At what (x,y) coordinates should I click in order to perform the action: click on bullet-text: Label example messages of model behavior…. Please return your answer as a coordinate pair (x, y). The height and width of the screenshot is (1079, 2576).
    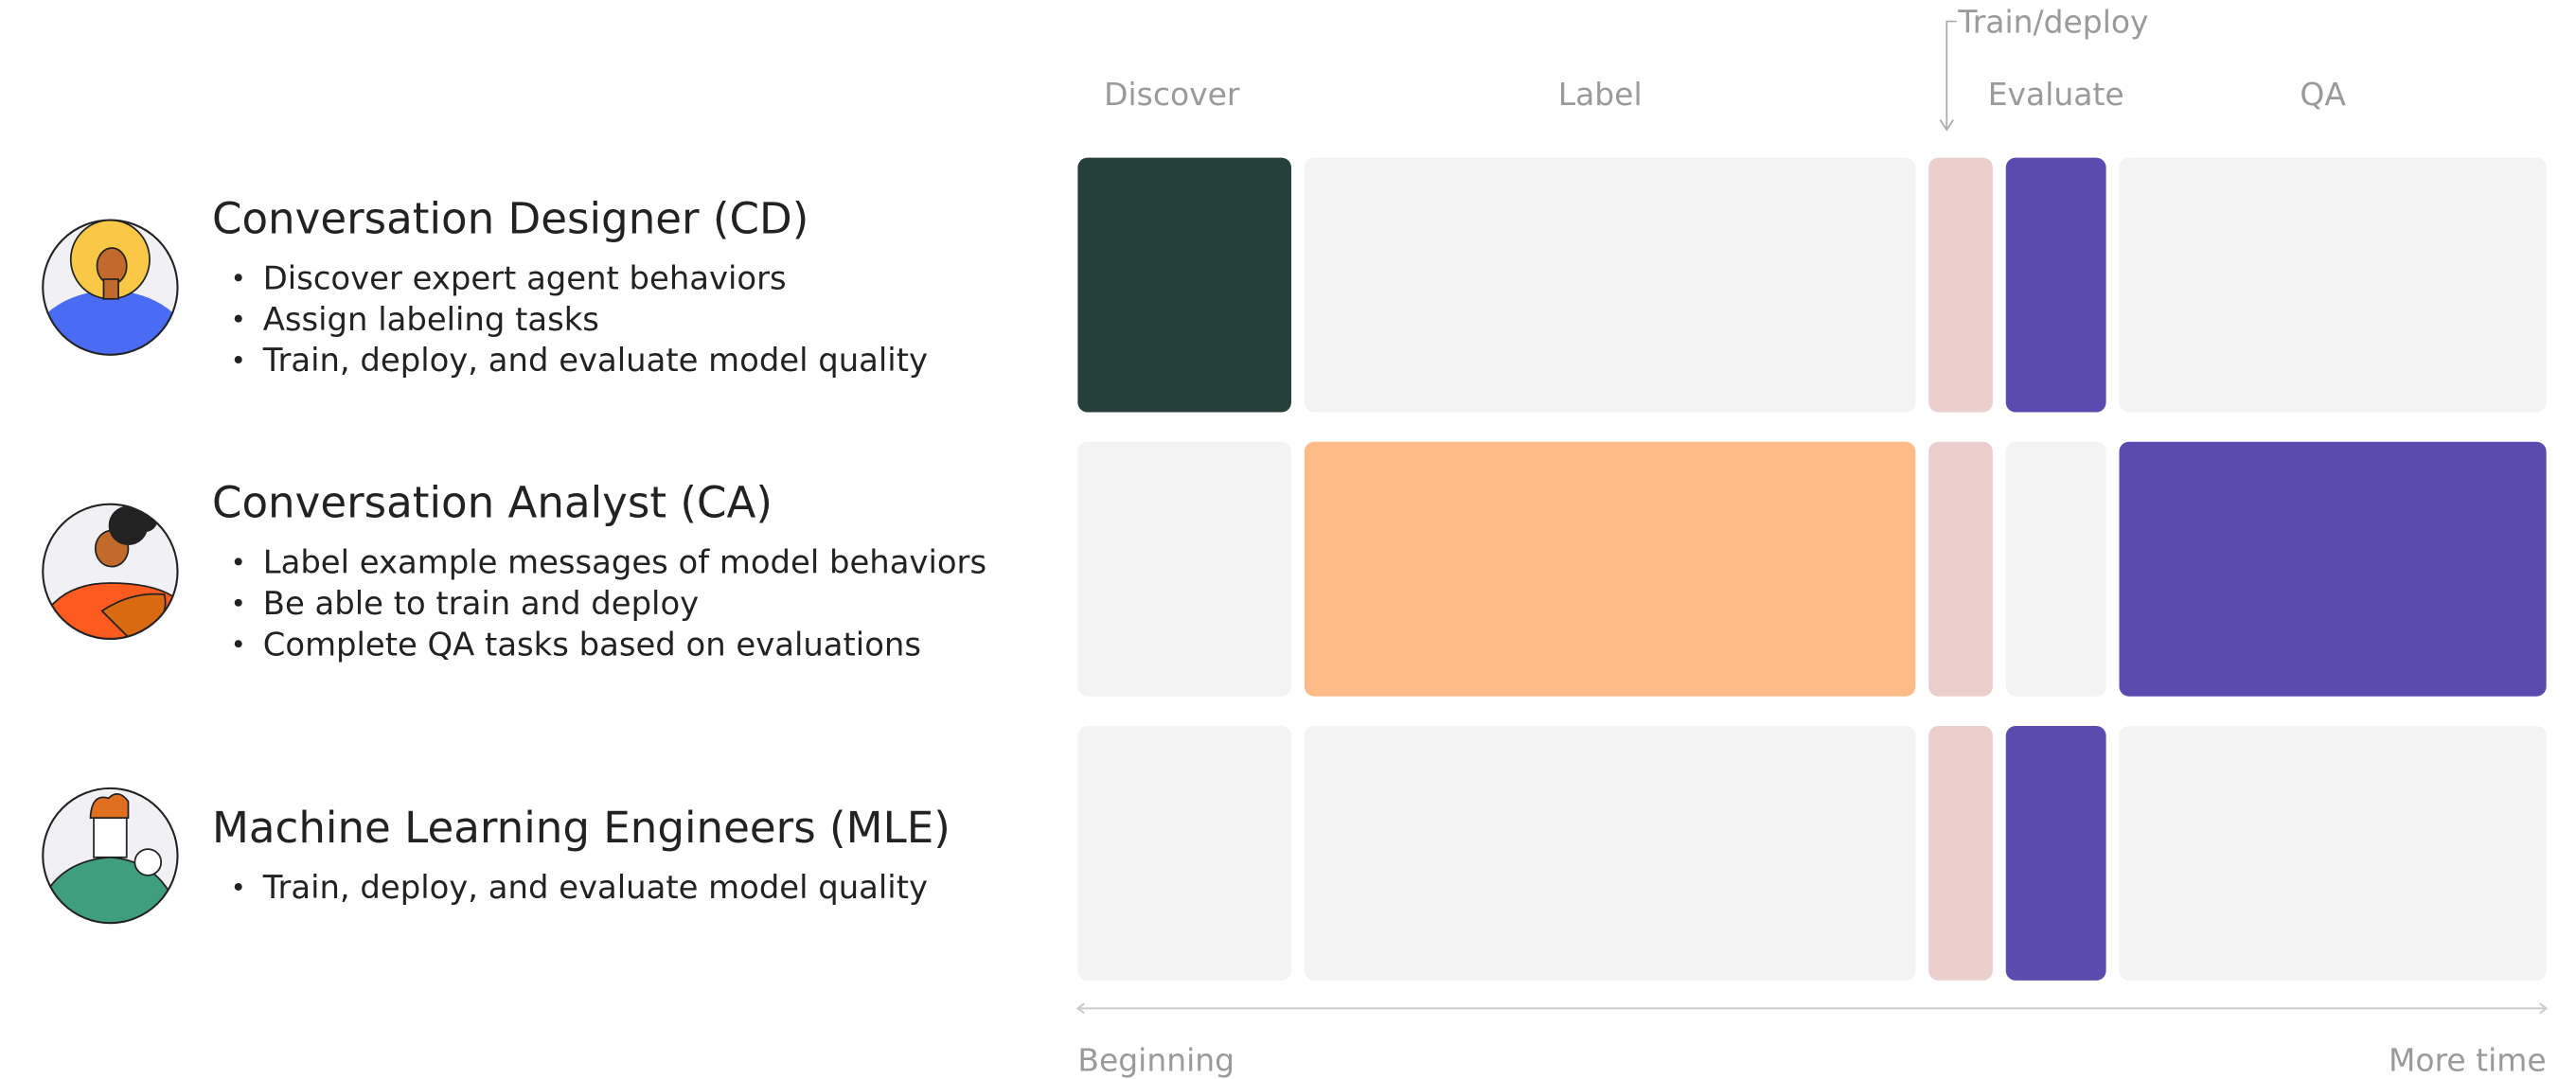
    Looking at the image, I should click on (625, 562).